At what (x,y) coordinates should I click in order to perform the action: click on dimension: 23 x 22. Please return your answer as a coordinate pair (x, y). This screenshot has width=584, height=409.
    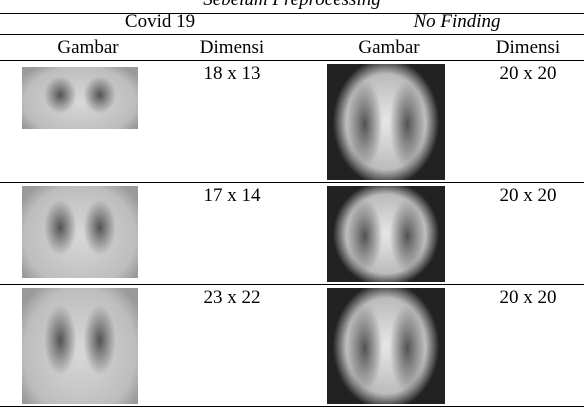
    Looking at the image, I should click on (232, 297).